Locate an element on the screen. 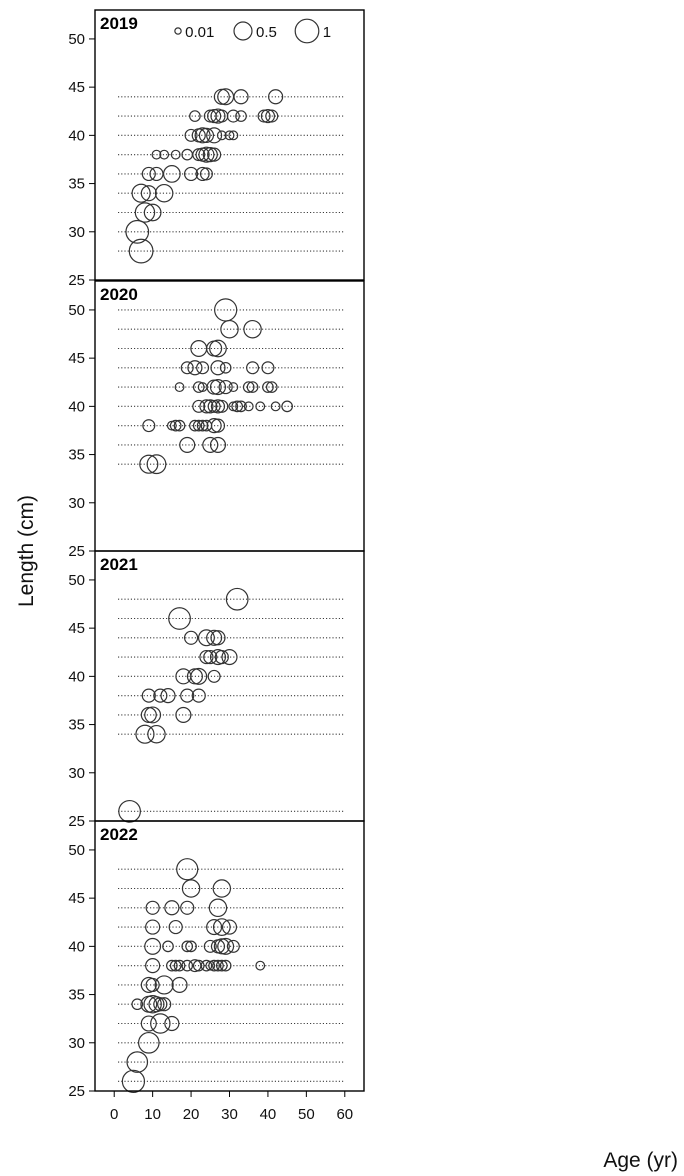 The height and width of the screenshot is (1176, 684). y-tick-label: 25 is located at coordinates (76, 551).